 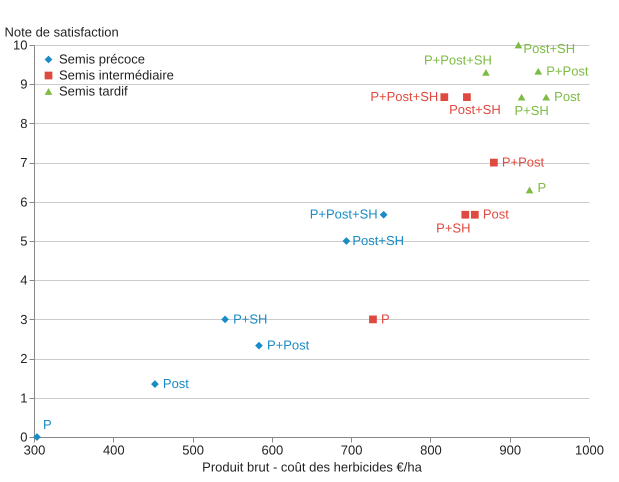 I want to click on y-tick-label: 4, so click(x=24, y=280).